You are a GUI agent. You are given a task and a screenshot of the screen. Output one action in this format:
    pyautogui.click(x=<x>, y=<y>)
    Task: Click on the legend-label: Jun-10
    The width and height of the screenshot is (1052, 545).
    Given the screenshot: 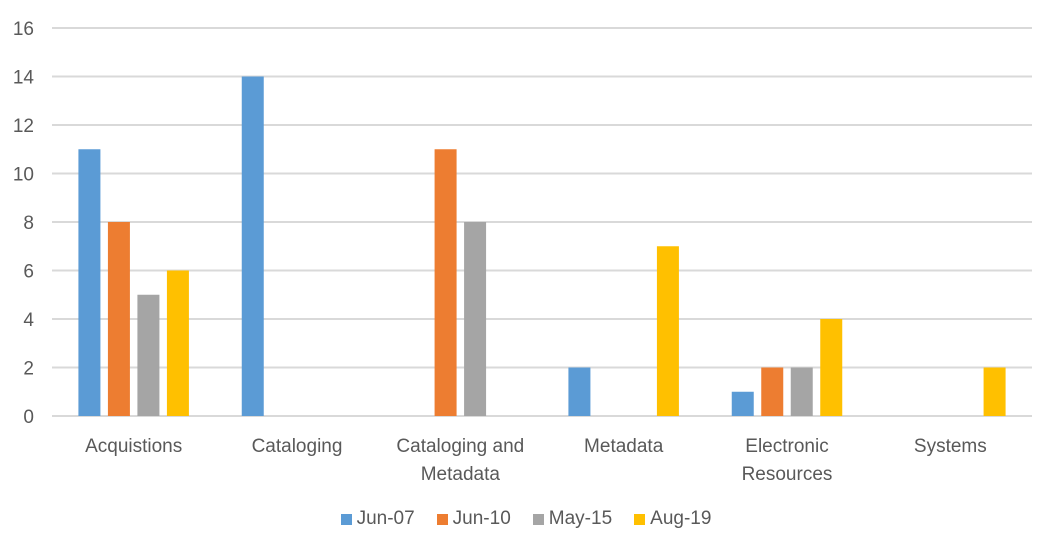 What is the action you would take?
    pyautogui.click(x=481, y=518)
    